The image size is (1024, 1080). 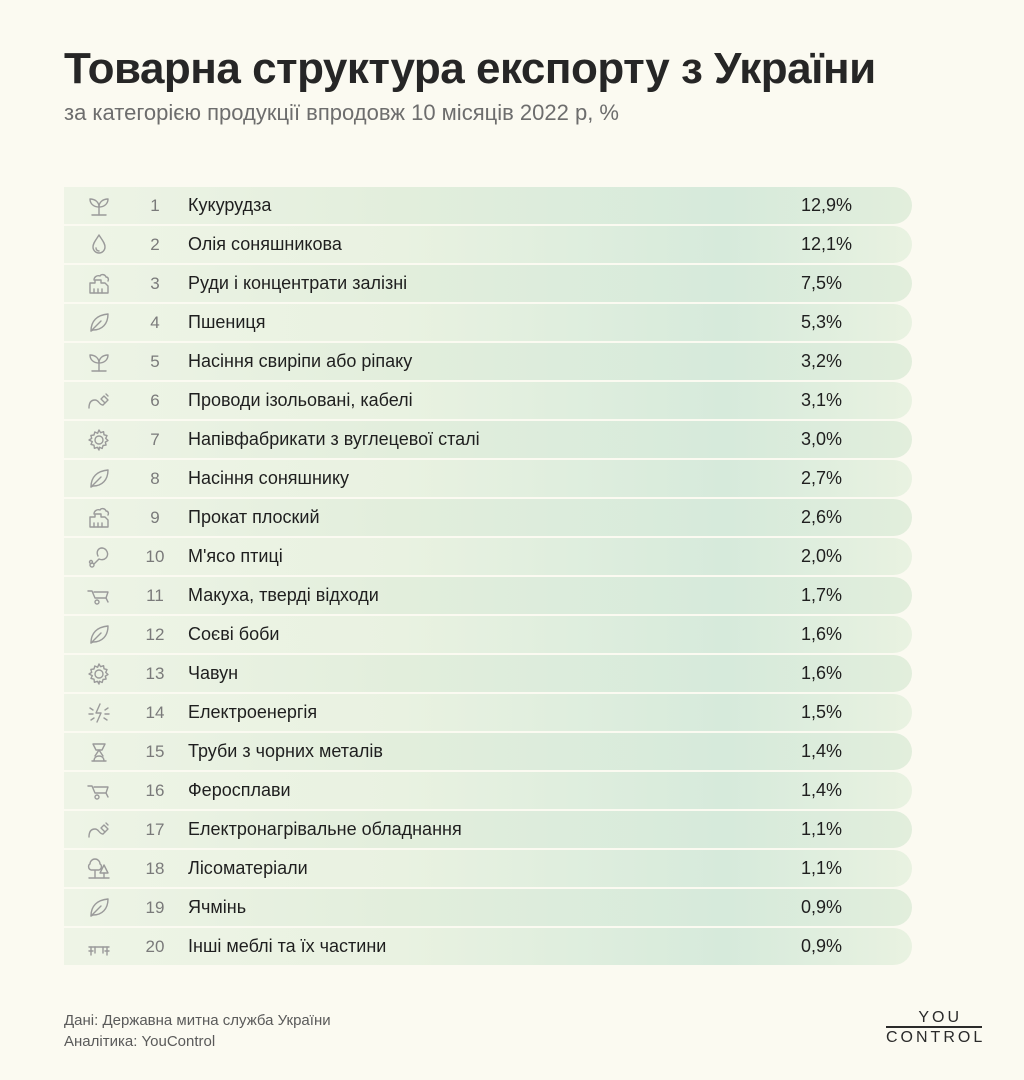 What do you see at coordinates (298, 283) in the screenshot?
I see `category-label: Руди і концентрати залізні` at bounding box center [298, 283].